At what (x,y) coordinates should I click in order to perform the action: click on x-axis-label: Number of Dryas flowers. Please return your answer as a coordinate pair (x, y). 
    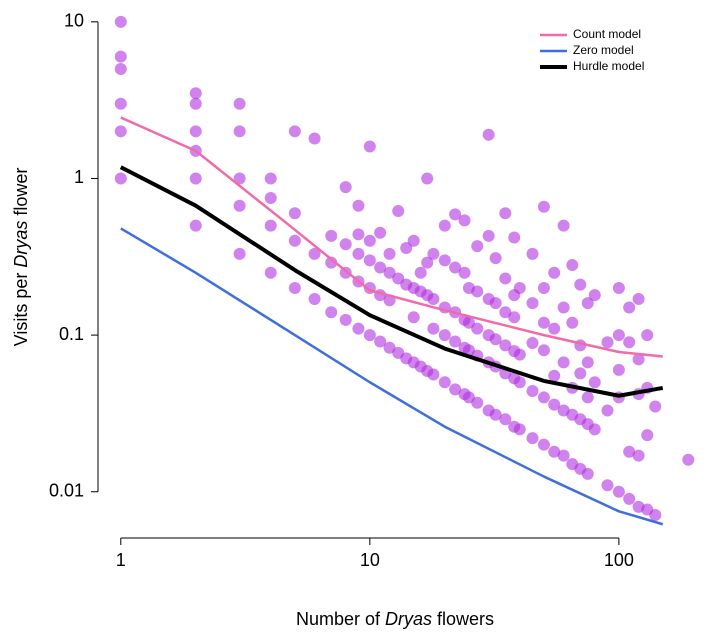
    Looking at the image, I should click on (395, 619).